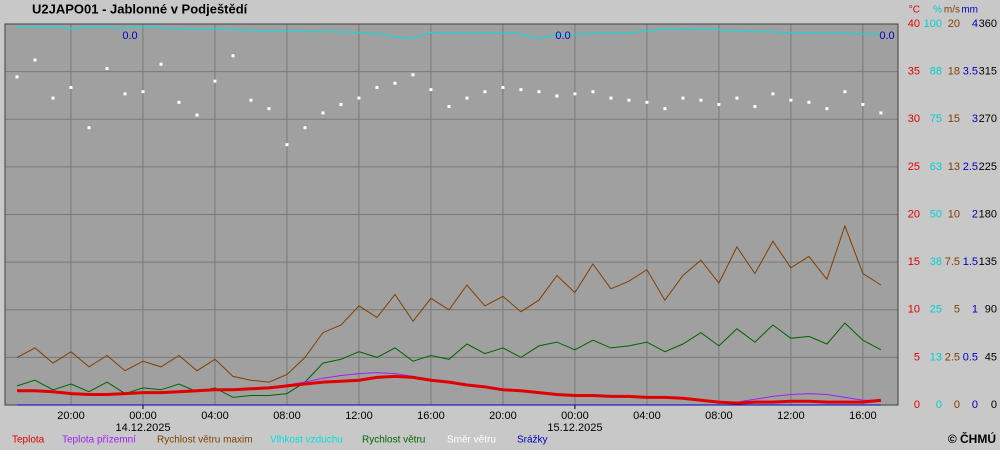  I want to click on y-tick-label: 135, so click(988, 262).